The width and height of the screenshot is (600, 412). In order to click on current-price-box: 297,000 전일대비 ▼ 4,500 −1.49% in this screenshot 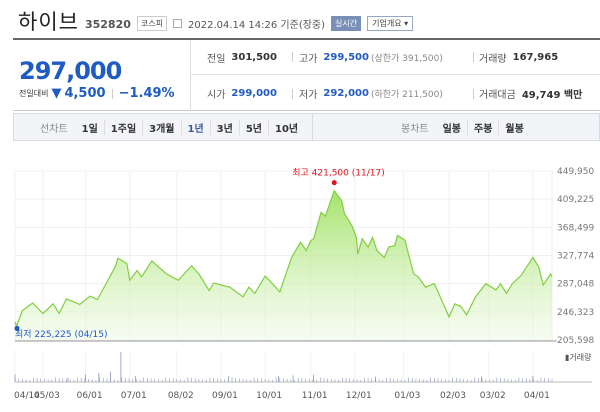, I will do `click(102, 75)`.